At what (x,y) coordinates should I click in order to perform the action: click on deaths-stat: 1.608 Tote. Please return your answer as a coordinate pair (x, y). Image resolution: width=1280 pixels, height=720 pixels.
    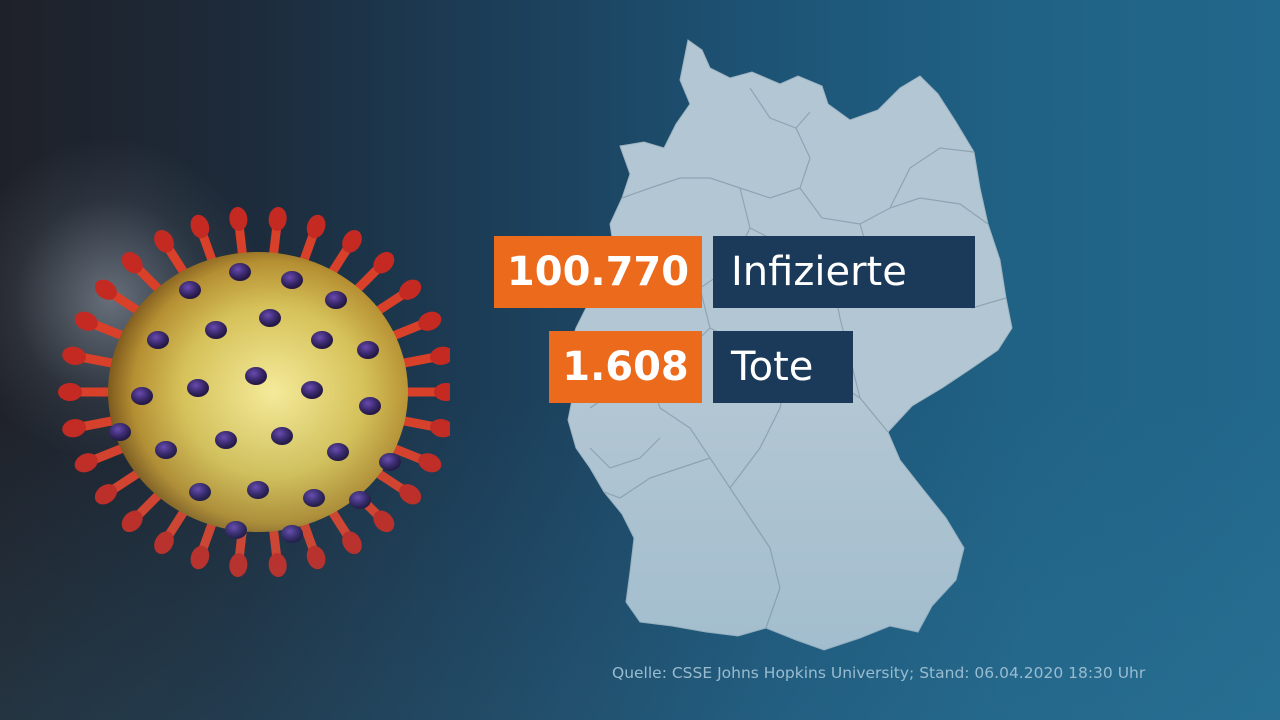
    Looking at the image, I should click on (701, 367).